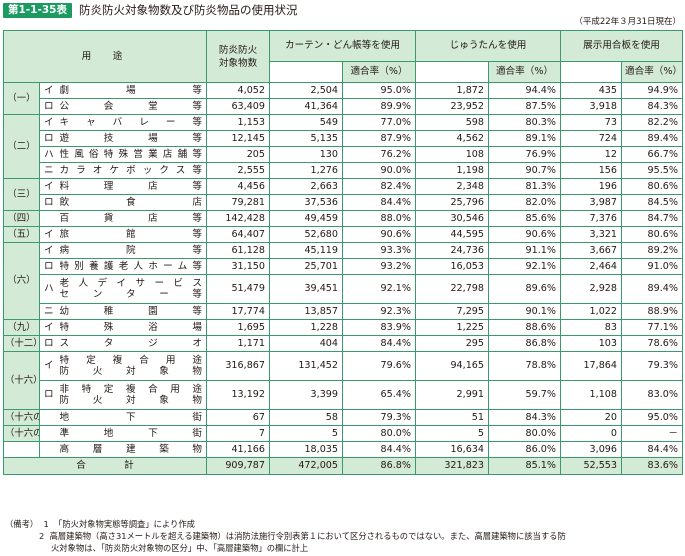 The image size is (685, 556). Describe the element at coordinates (48, 449) in the screenshot. I see `row-mark` at that location.